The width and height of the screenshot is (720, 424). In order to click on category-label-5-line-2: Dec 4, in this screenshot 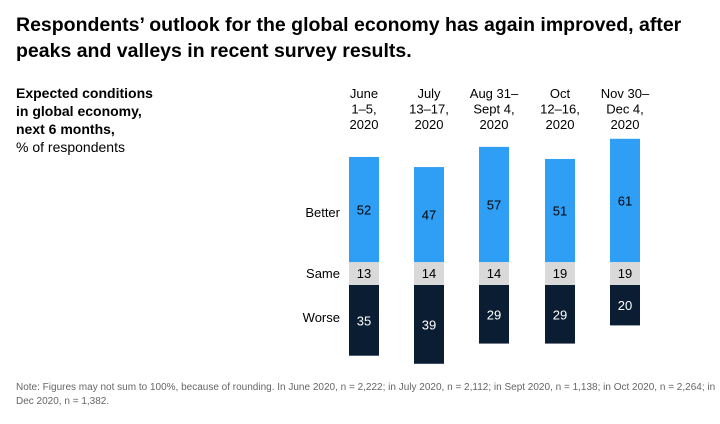, I will do `click(625, 109)`.